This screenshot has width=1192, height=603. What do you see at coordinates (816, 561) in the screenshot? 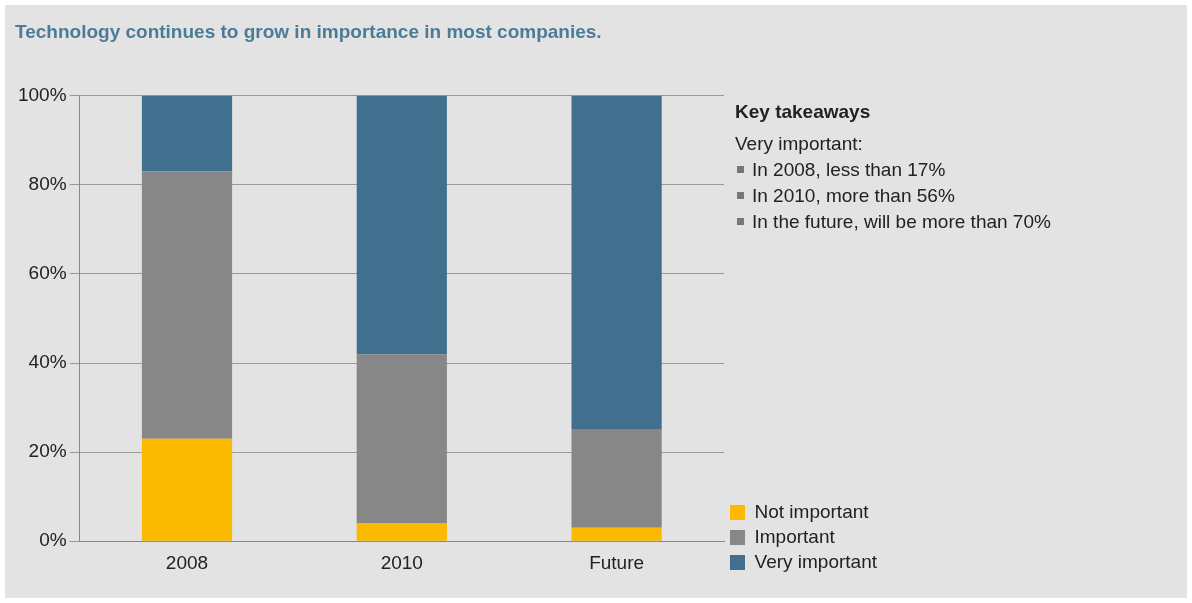
I see `legend-label: Very important` at bounding box center [816, 561].